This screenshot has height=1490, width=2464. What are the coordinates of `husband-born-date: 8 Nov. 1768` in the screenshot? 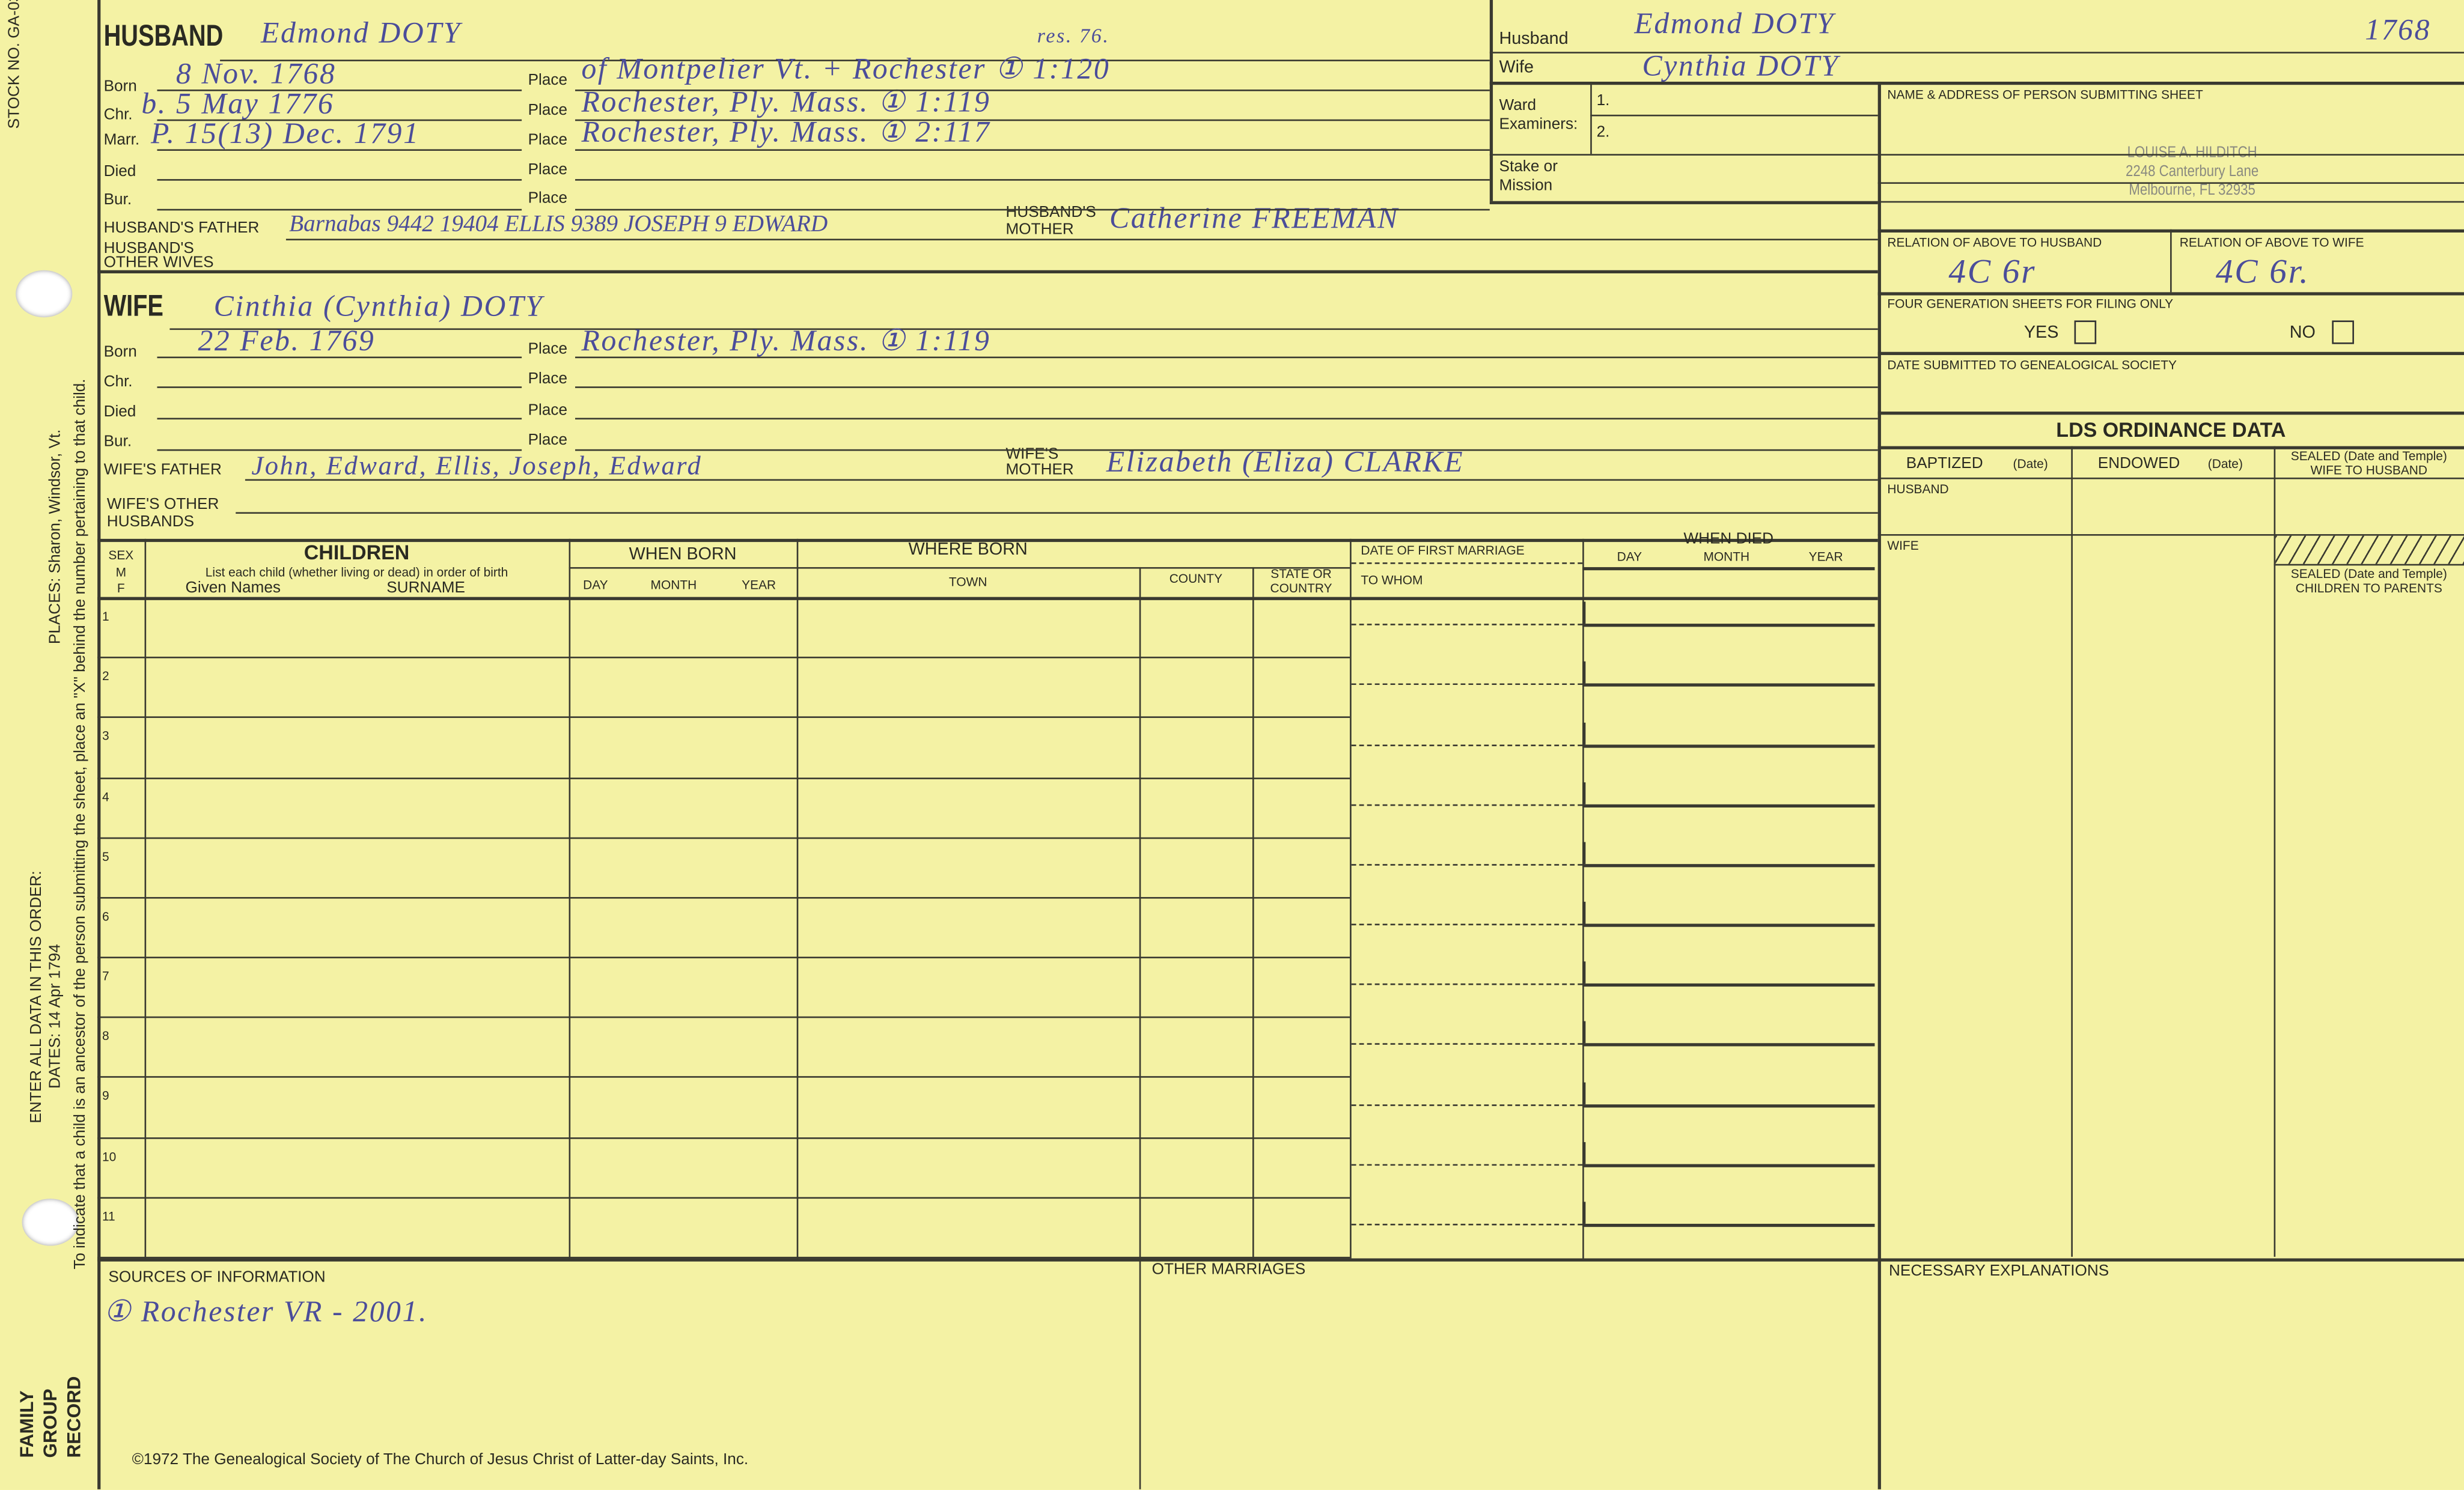 It's located at (256, 74).